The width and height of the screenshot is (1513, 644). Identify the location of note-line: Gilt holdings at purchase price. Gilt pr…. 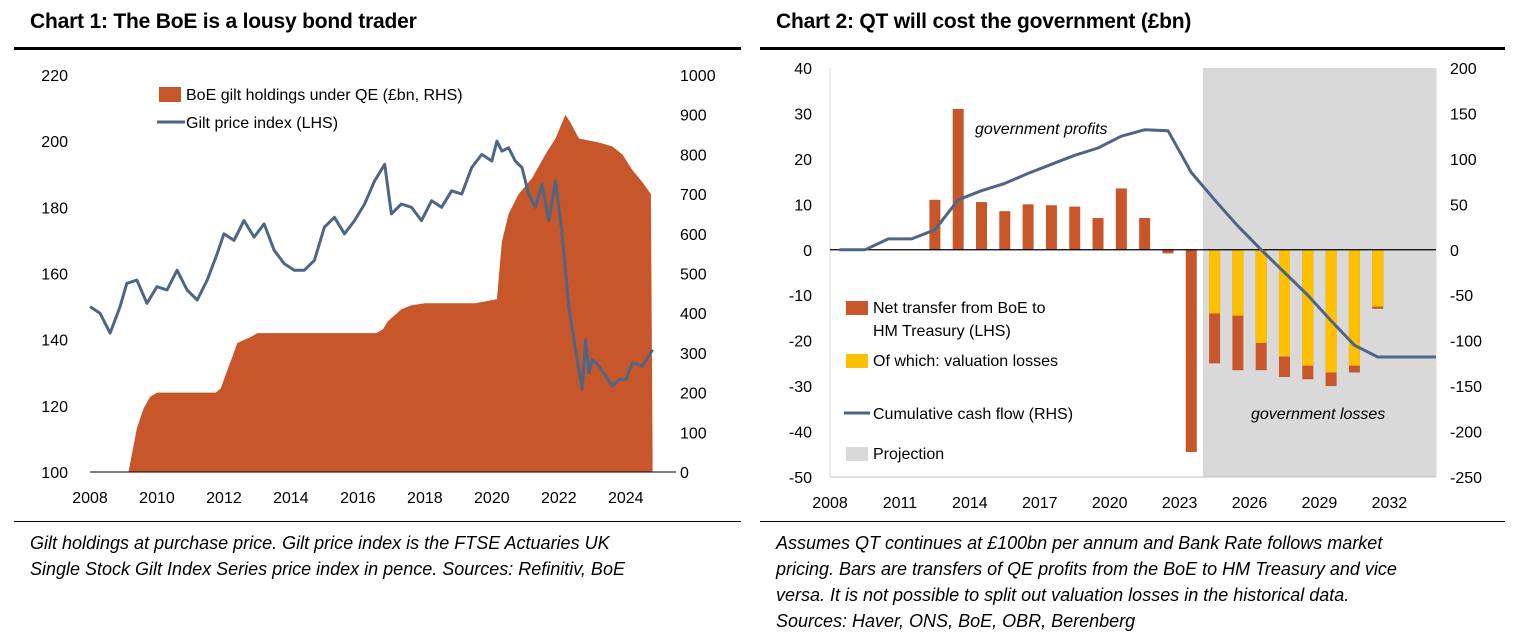
(320, 543).